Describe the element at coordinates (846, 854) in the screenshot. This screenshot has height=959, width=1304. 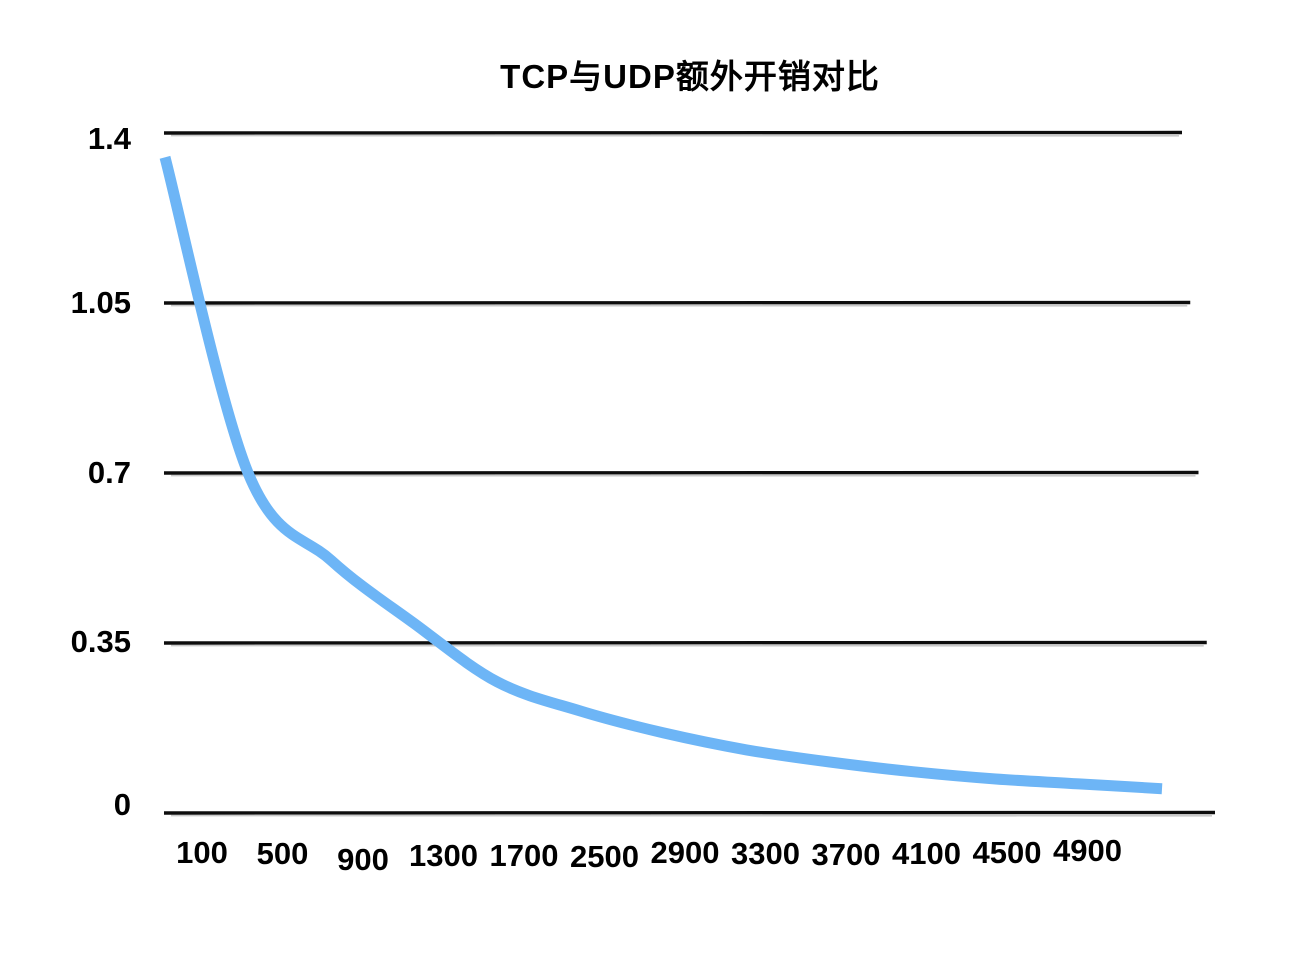
I see `x-tick-label: 3700` at that location.